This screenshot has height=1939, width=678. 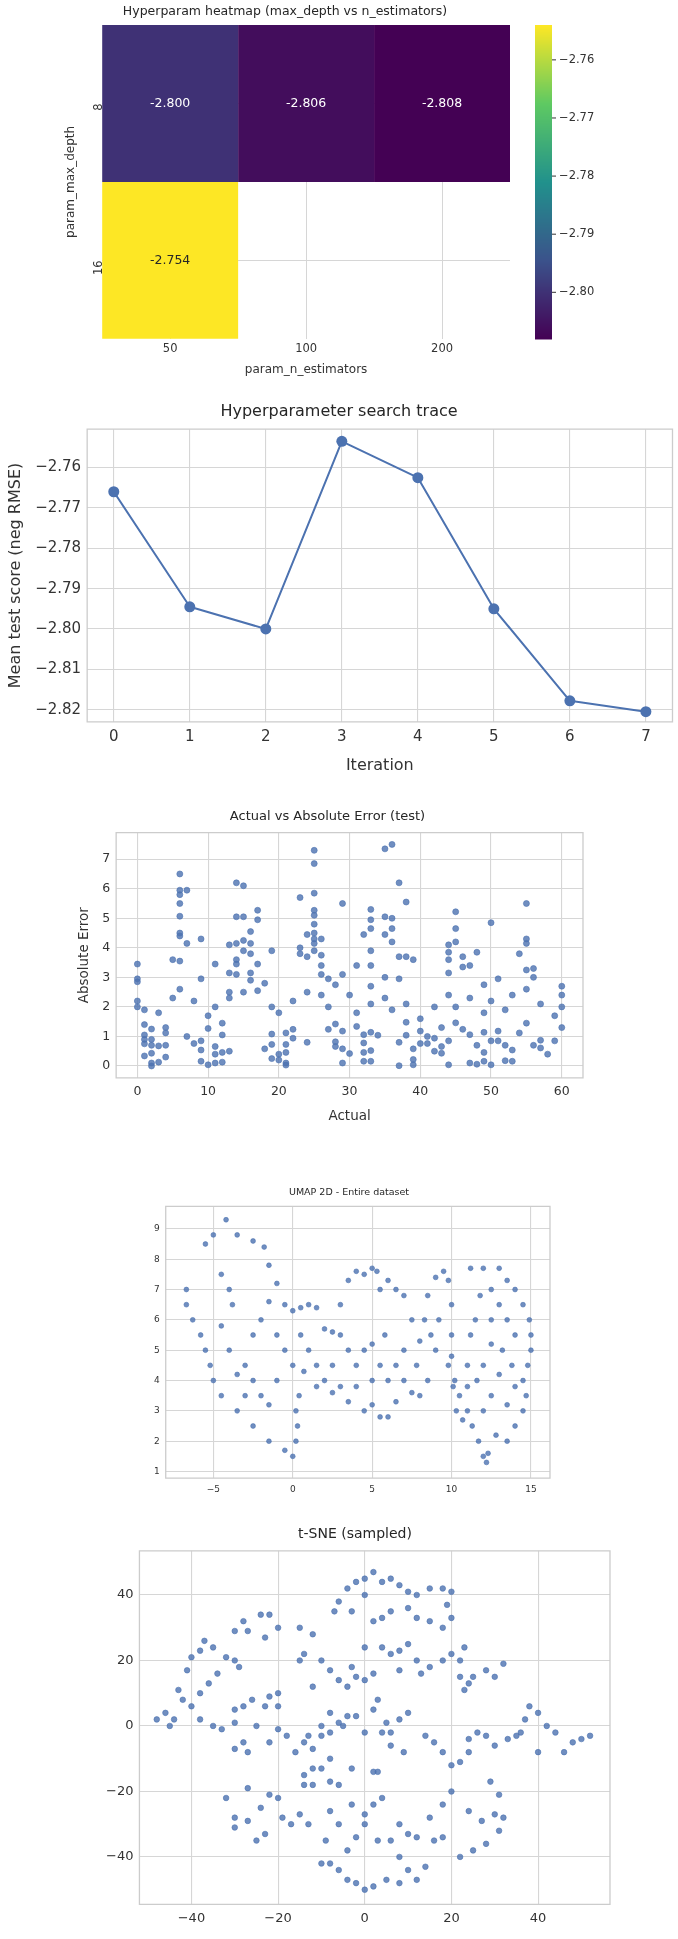 I want to click on chart-title: t-SNE (sampled), so click(x=355, y=1533).